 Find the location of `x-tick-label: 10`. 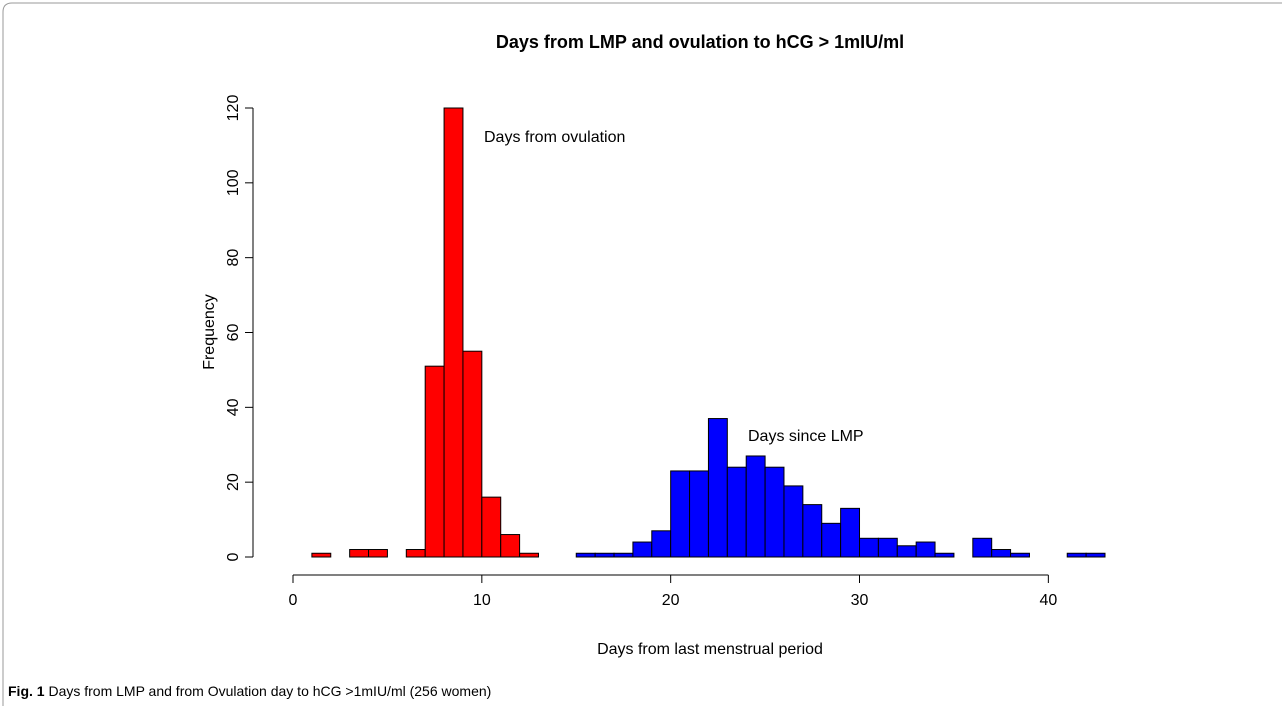

x-tick-label: 10 is located at coordinates (482, 600).